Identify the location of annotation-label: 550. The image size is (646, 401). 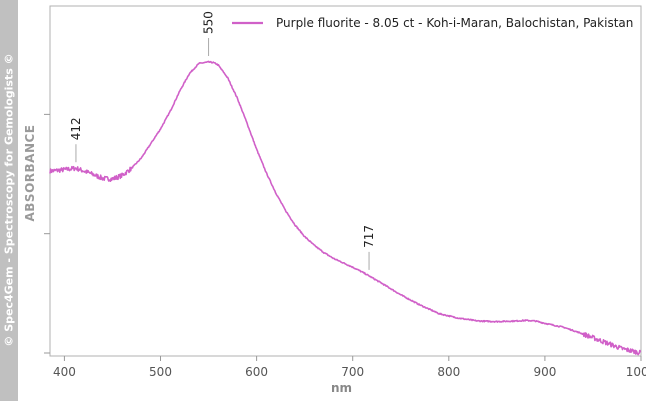
(209, 22).